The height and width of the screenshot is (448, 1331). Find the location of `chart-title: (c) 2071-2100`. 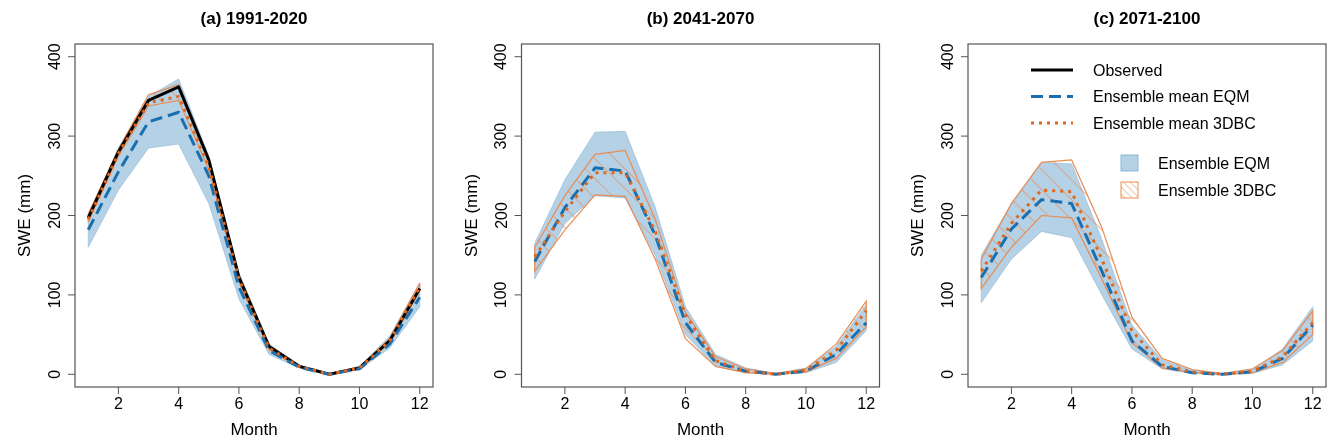

chart-title: (c) 2071-2100 is located at coordinates (1147, 18).